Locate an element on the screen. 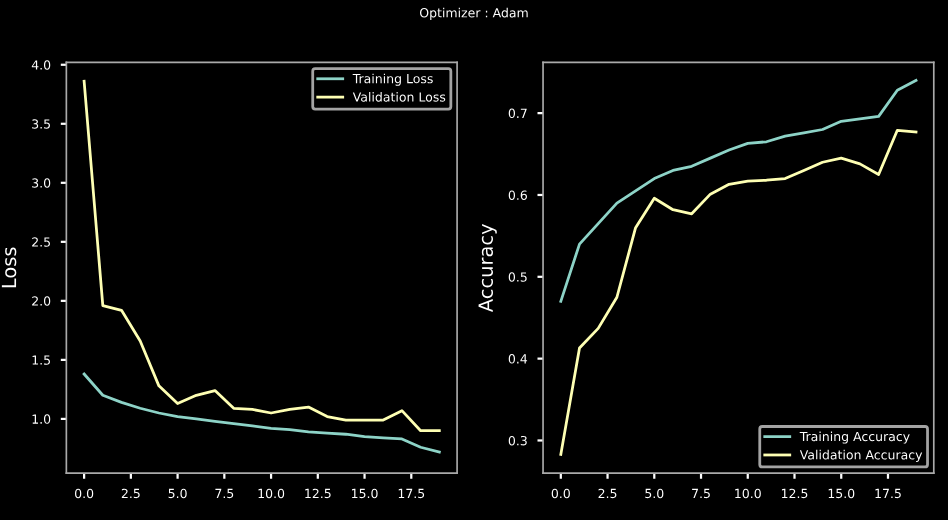  y-axis-title: Accuracy is located at coordinates (487, 268).